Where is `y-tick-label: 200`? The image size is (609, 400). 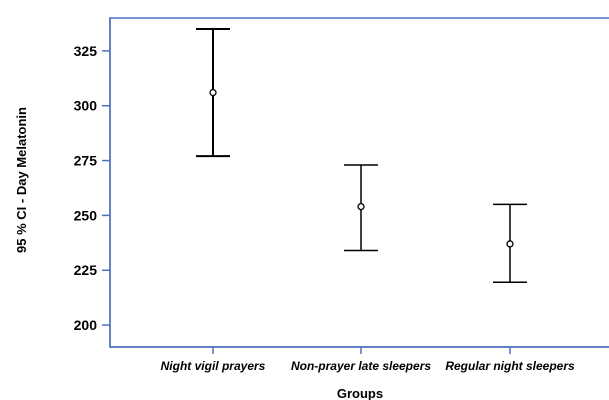 y-tick-label: 200 is located at coordinates (86, 325).